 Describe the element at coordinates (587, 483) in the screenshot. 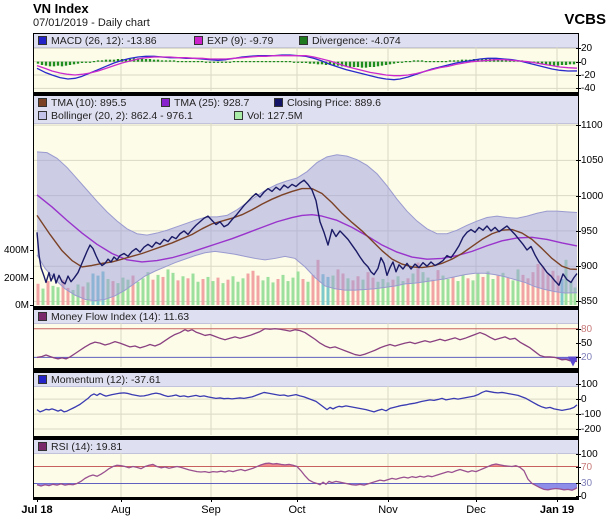

I see `y-axis-label: 30` at that location.